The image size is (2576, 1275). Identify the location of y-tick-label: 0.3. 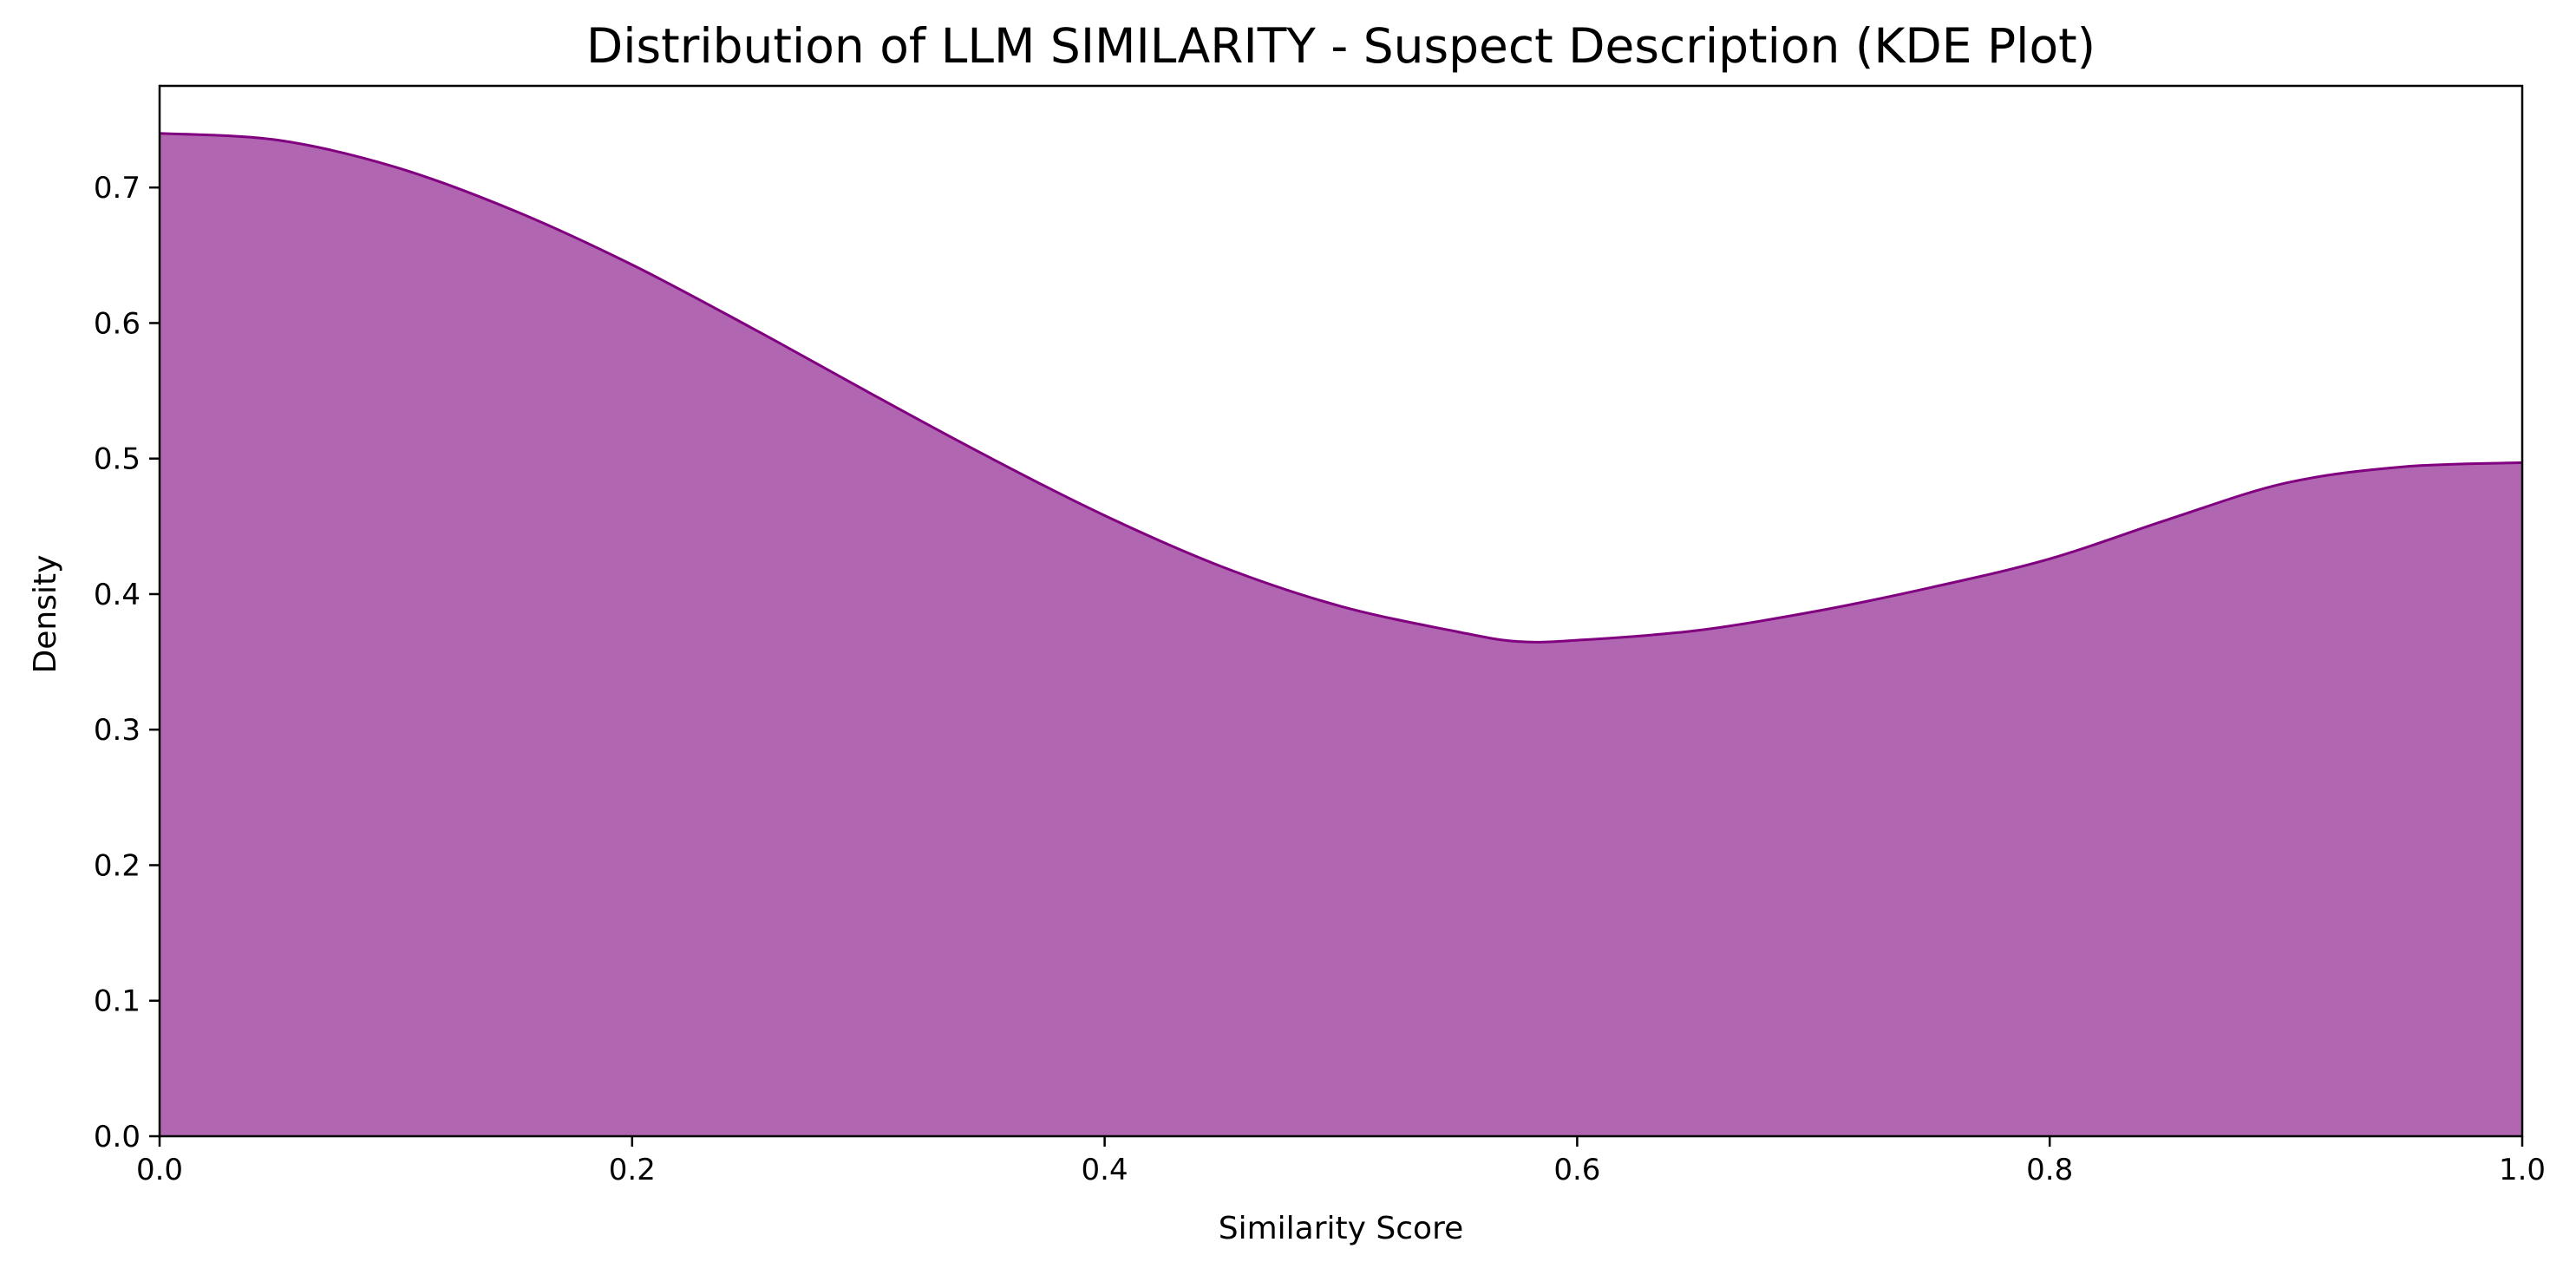
(117, 730).